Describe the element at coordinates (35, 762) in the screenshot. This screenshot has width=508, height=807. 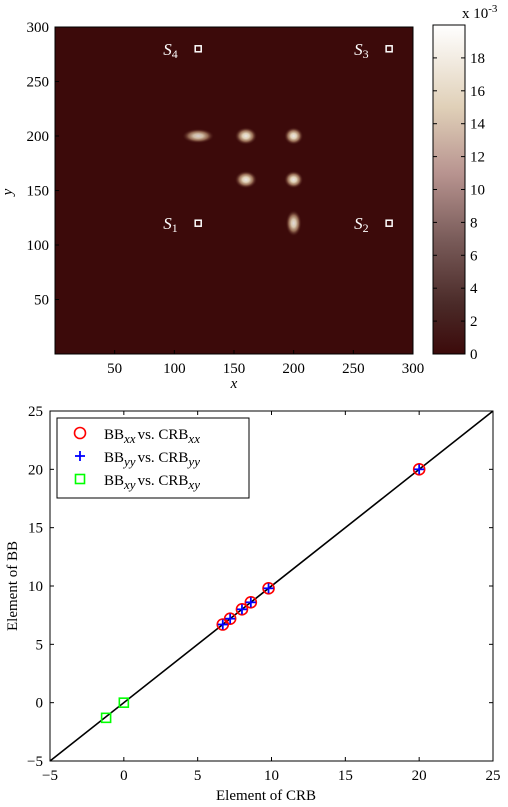
I see `y-tick-label: −5` at that location.